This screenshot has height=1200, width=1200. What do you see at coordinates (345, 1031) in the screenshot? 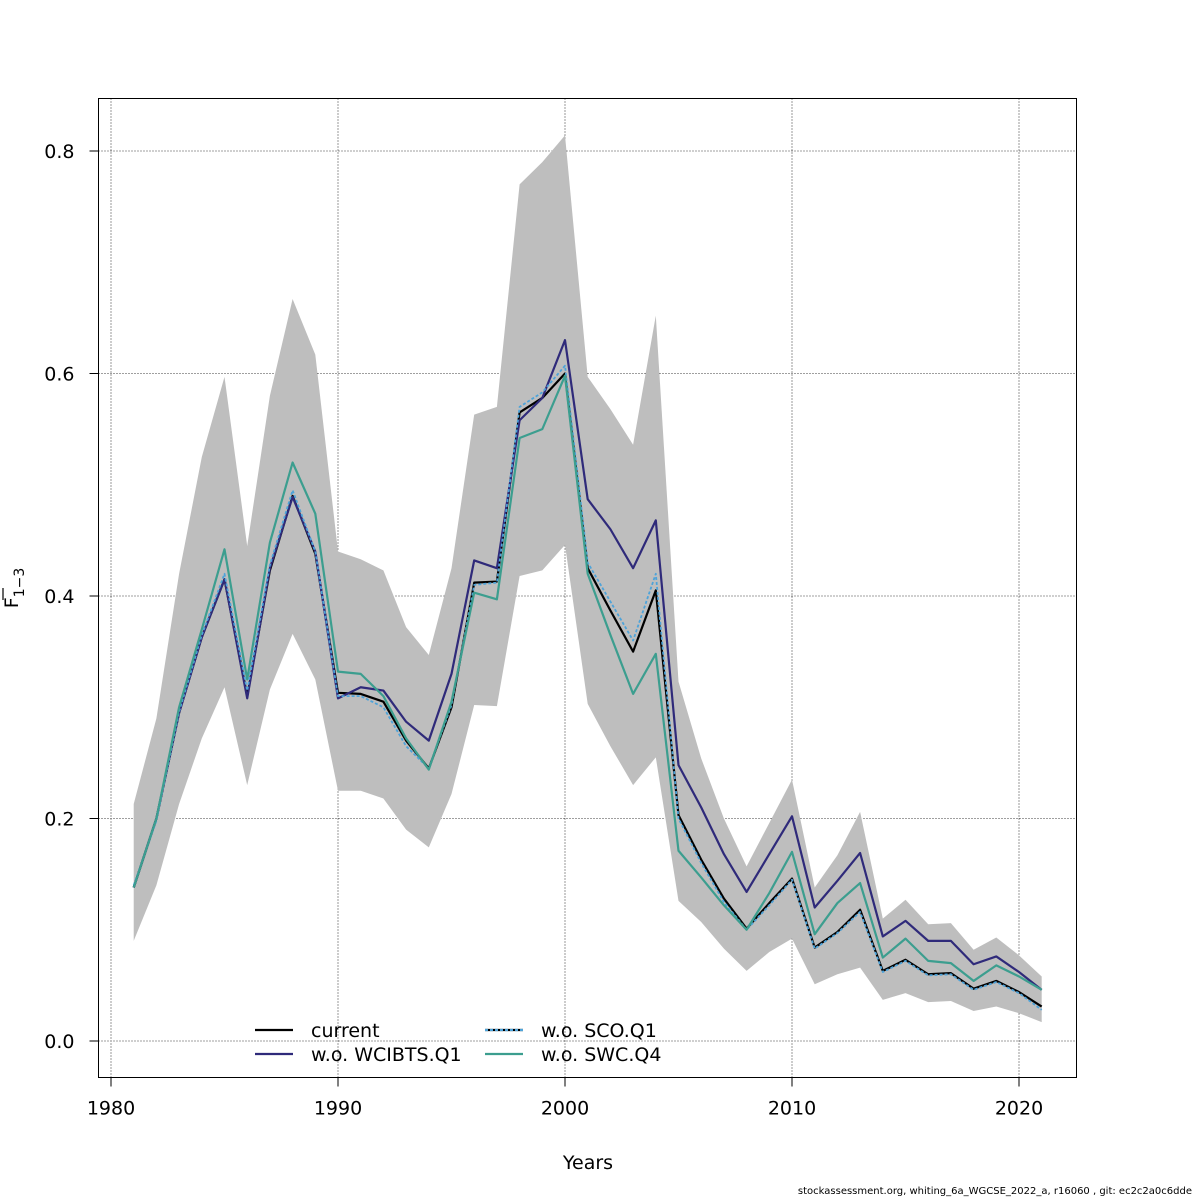
I see `legend-label: current` at bounding box center [345, 1031].